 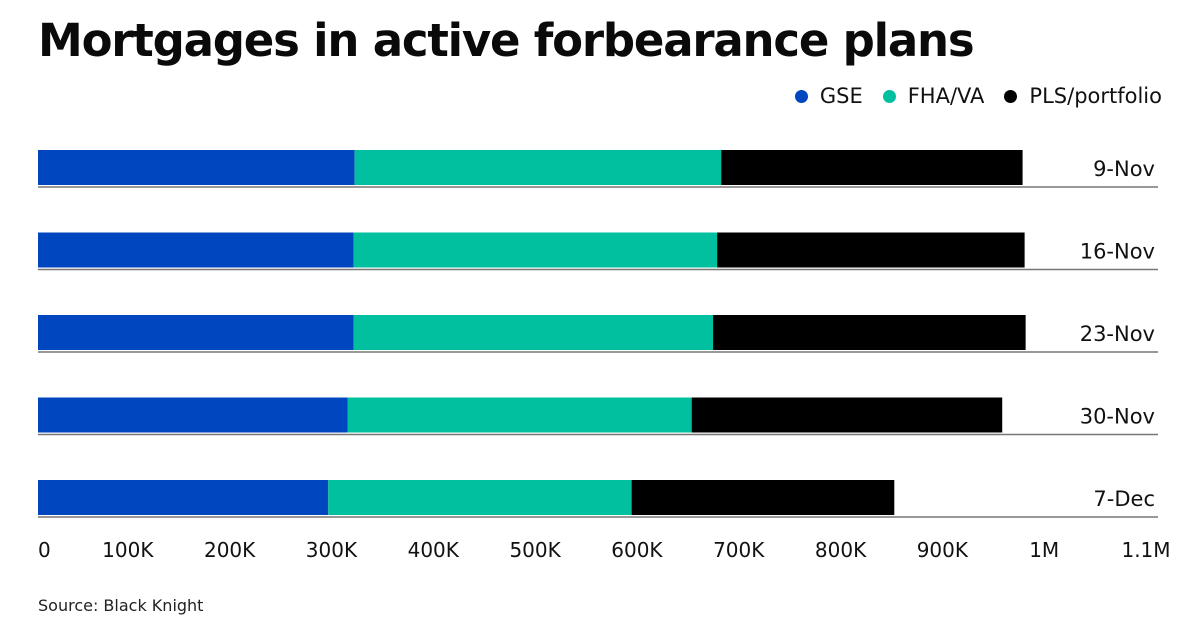 I want to click on category-label-9-nov: 9-Nov, so click(x=1124, y=169).